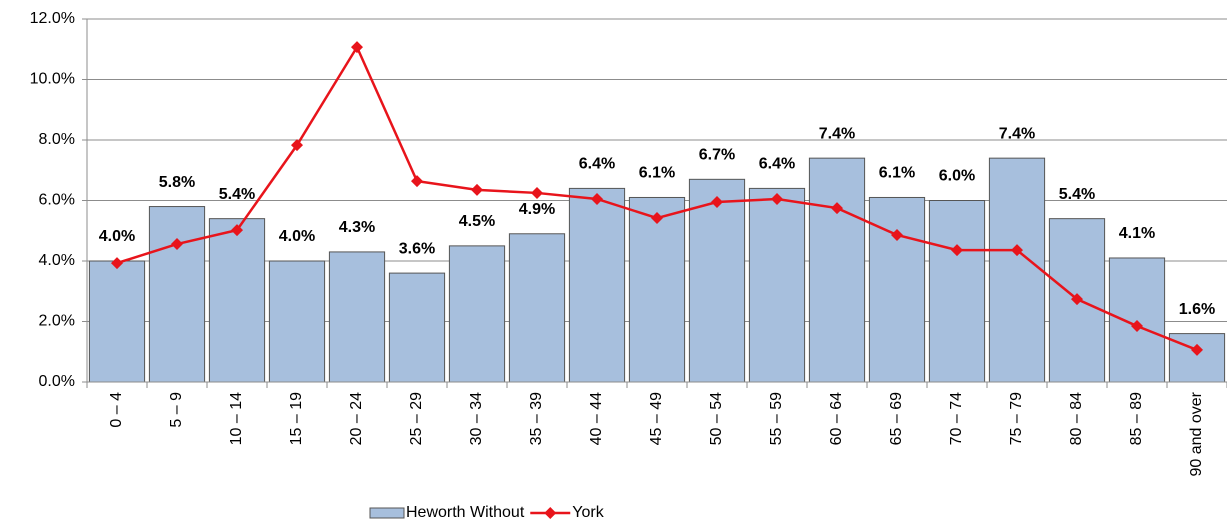 This screenshot has height=524, width=1227. What do you see at coordinates (57, 139) in the screenshot?
I see `y-tick-label: 8.0%` at bounding box center [57, 139].